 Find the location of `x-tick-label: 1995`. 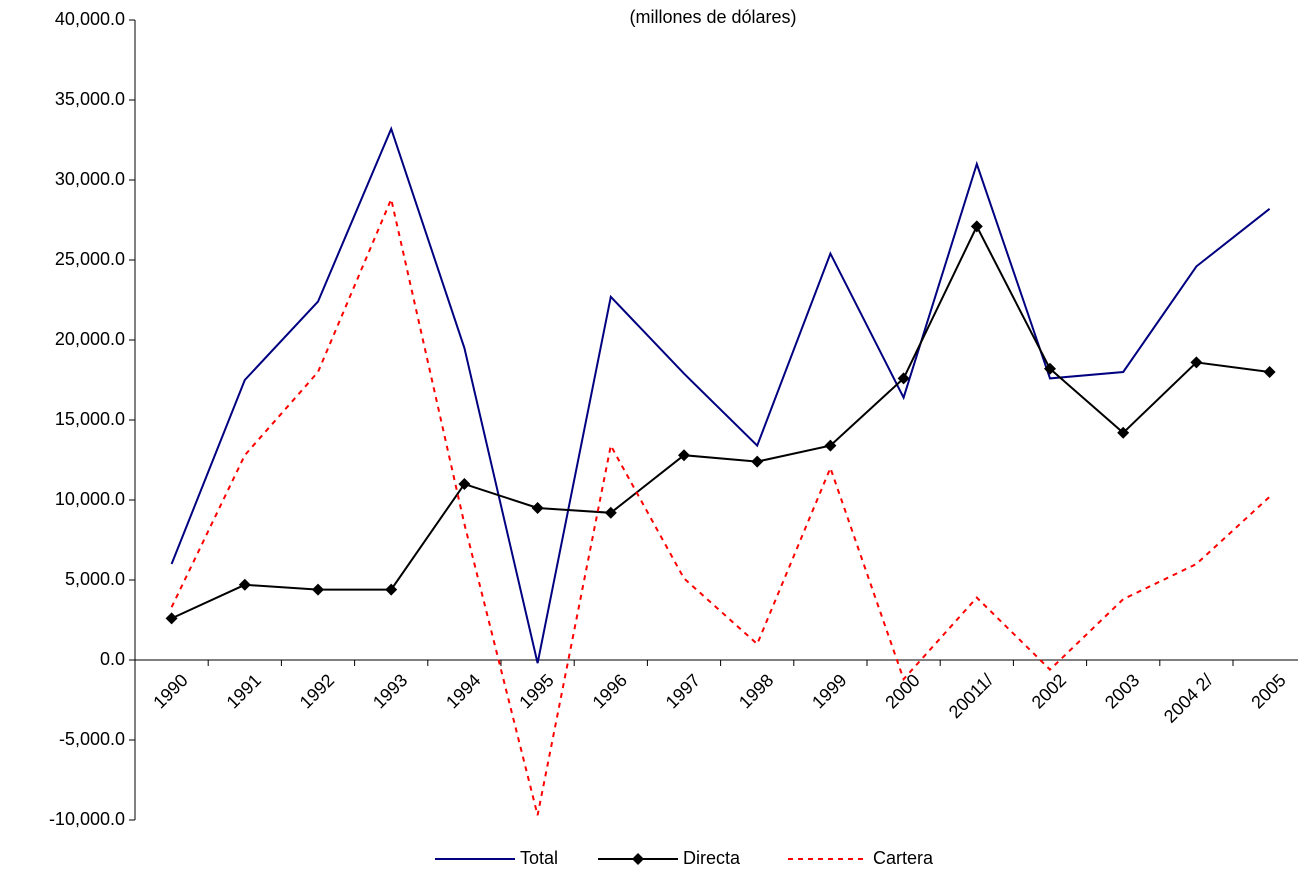

x-tick-label: 1995 is located at coordinates (536, 691).